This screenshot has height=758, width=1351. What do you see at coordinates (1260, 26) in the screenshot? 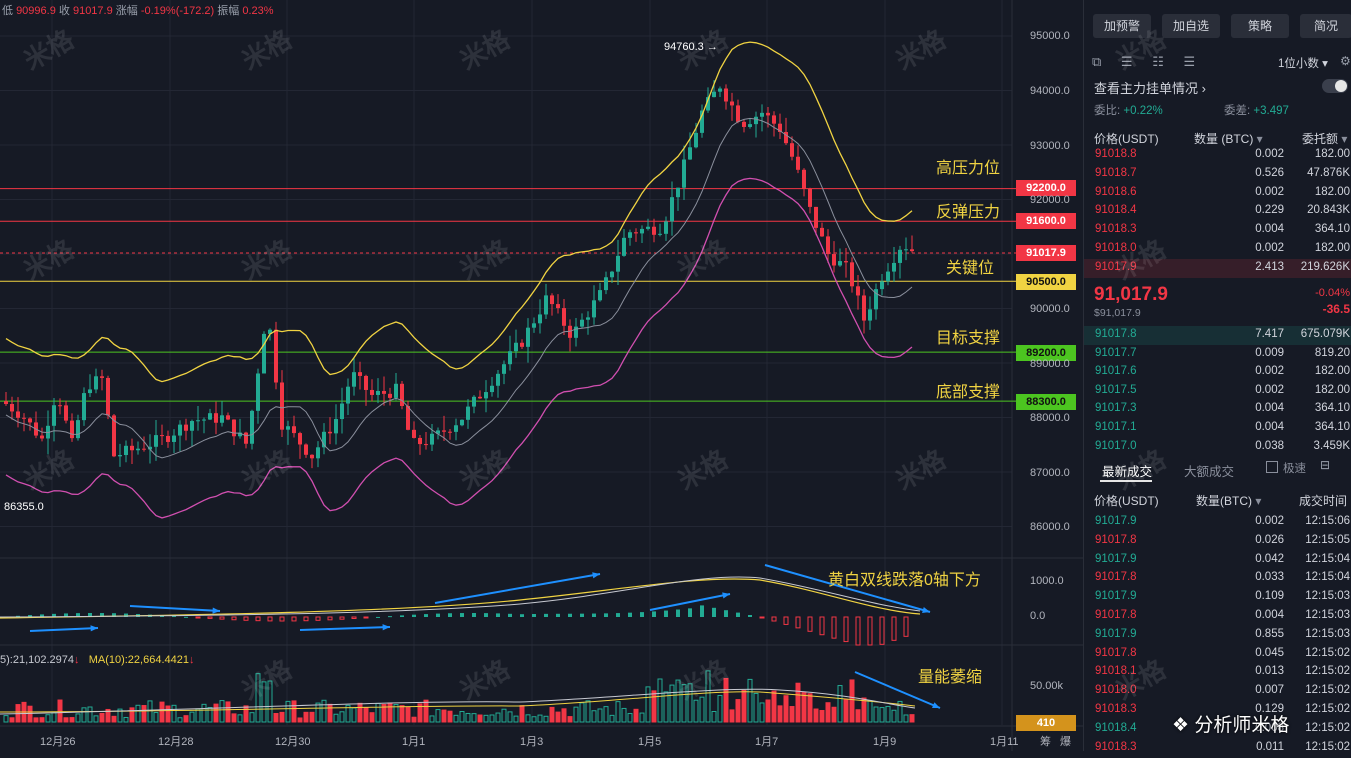
I see `strategy-button: 策略` at bounding box center [1260, 26].